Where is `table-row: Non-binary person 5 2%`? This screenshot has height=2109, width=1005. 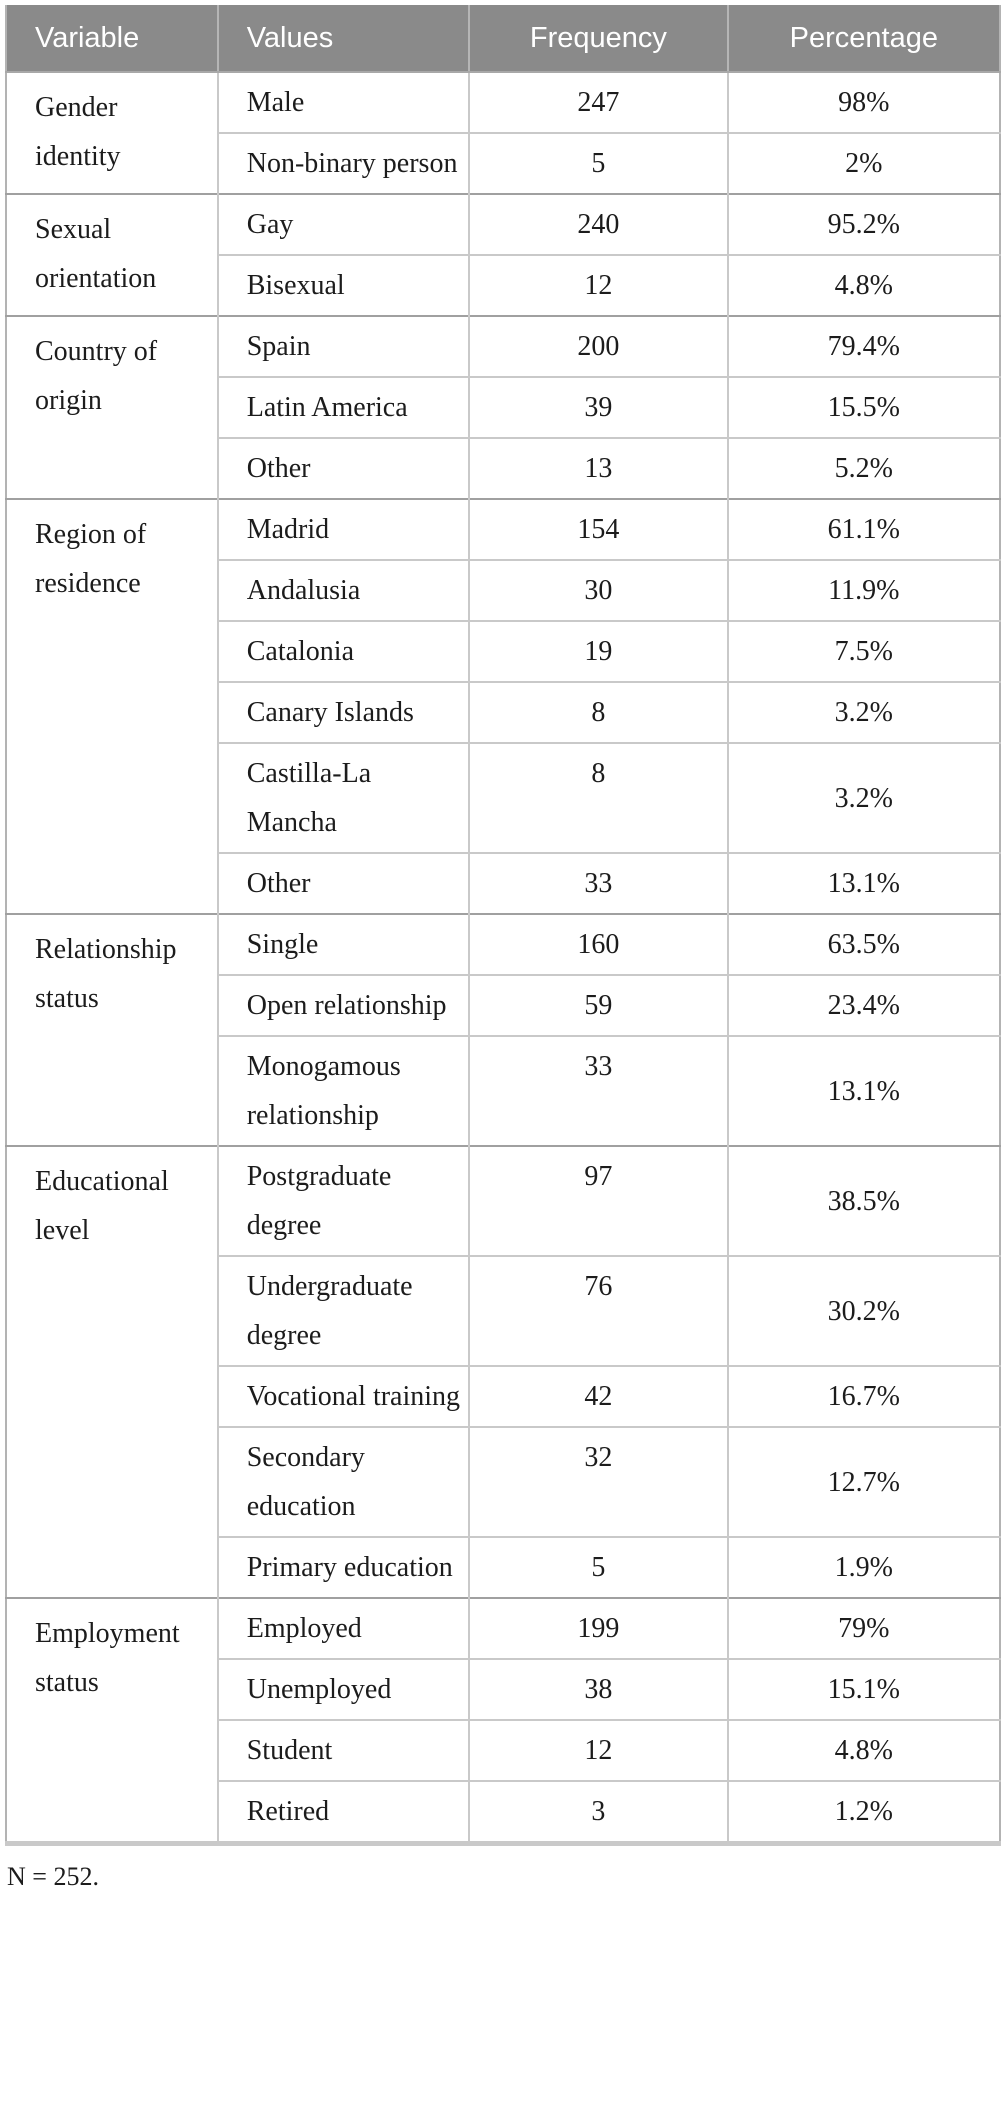 table-row: Non-binary person 5 2% is located at coordinates (503, 163).